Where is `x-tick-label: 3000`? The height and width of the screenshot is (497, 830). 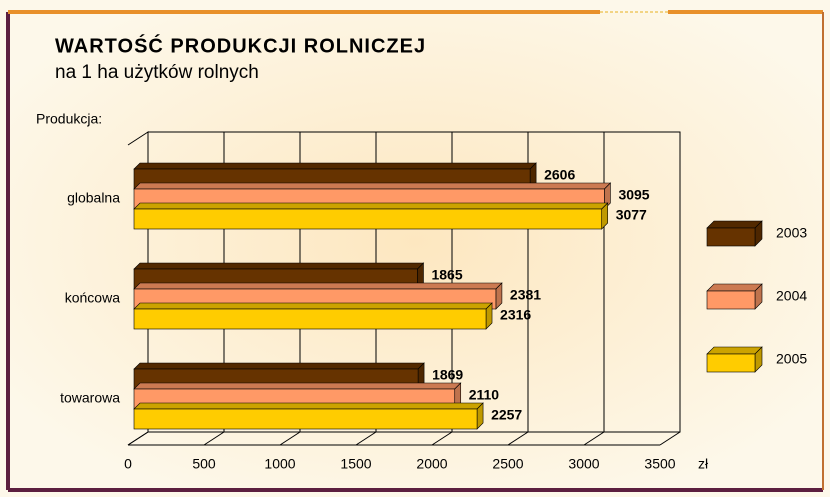 x-tick-label: 3000 is located at coordinates (583, 464).